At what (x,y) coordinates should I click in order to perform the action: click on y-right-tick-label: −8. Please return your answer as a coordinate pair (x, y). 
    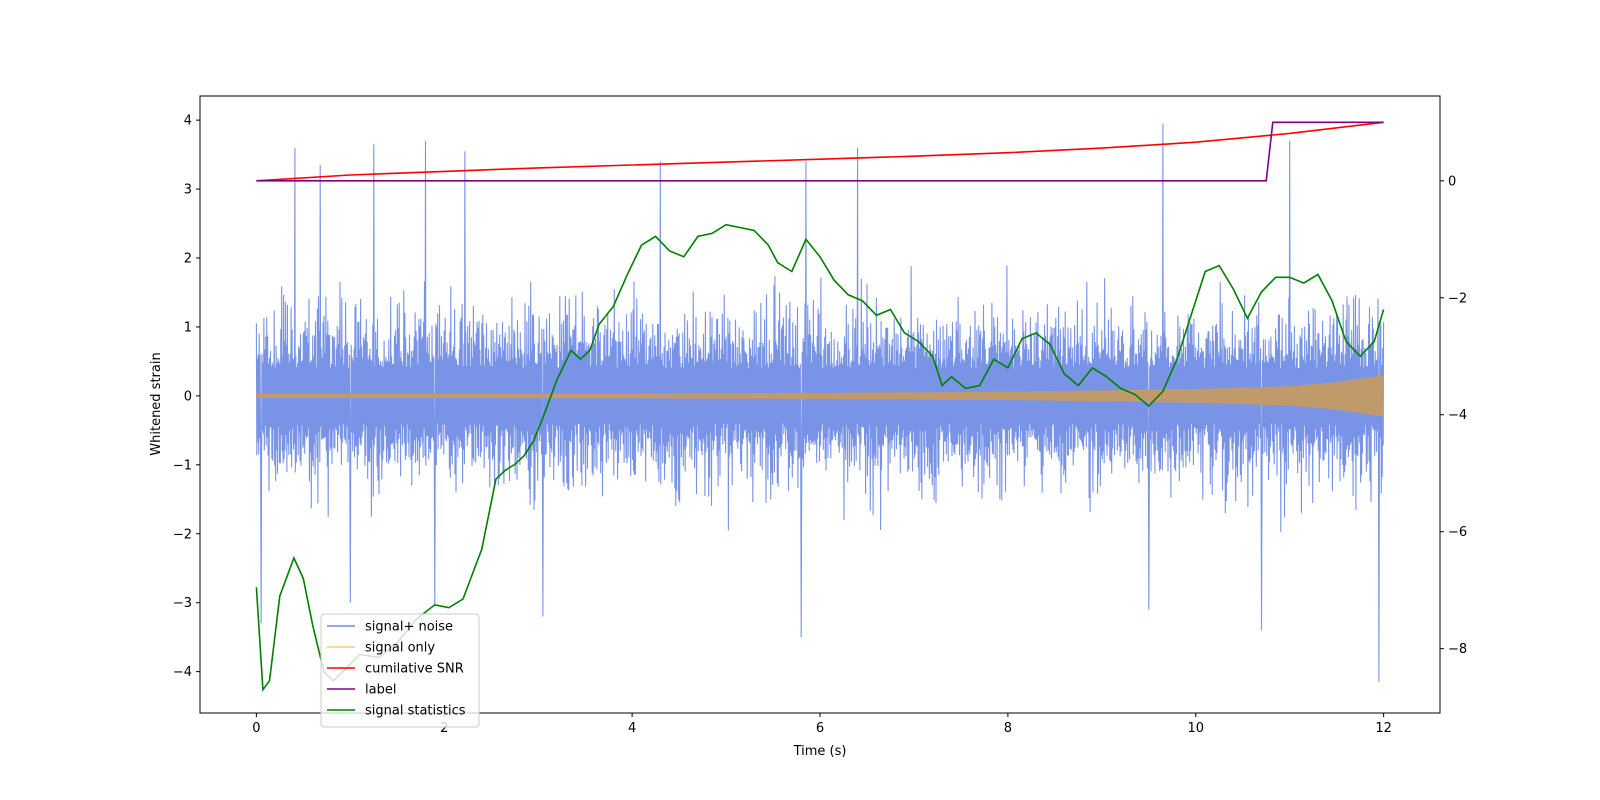
    Looking at the image, I should click on (1457, 649).